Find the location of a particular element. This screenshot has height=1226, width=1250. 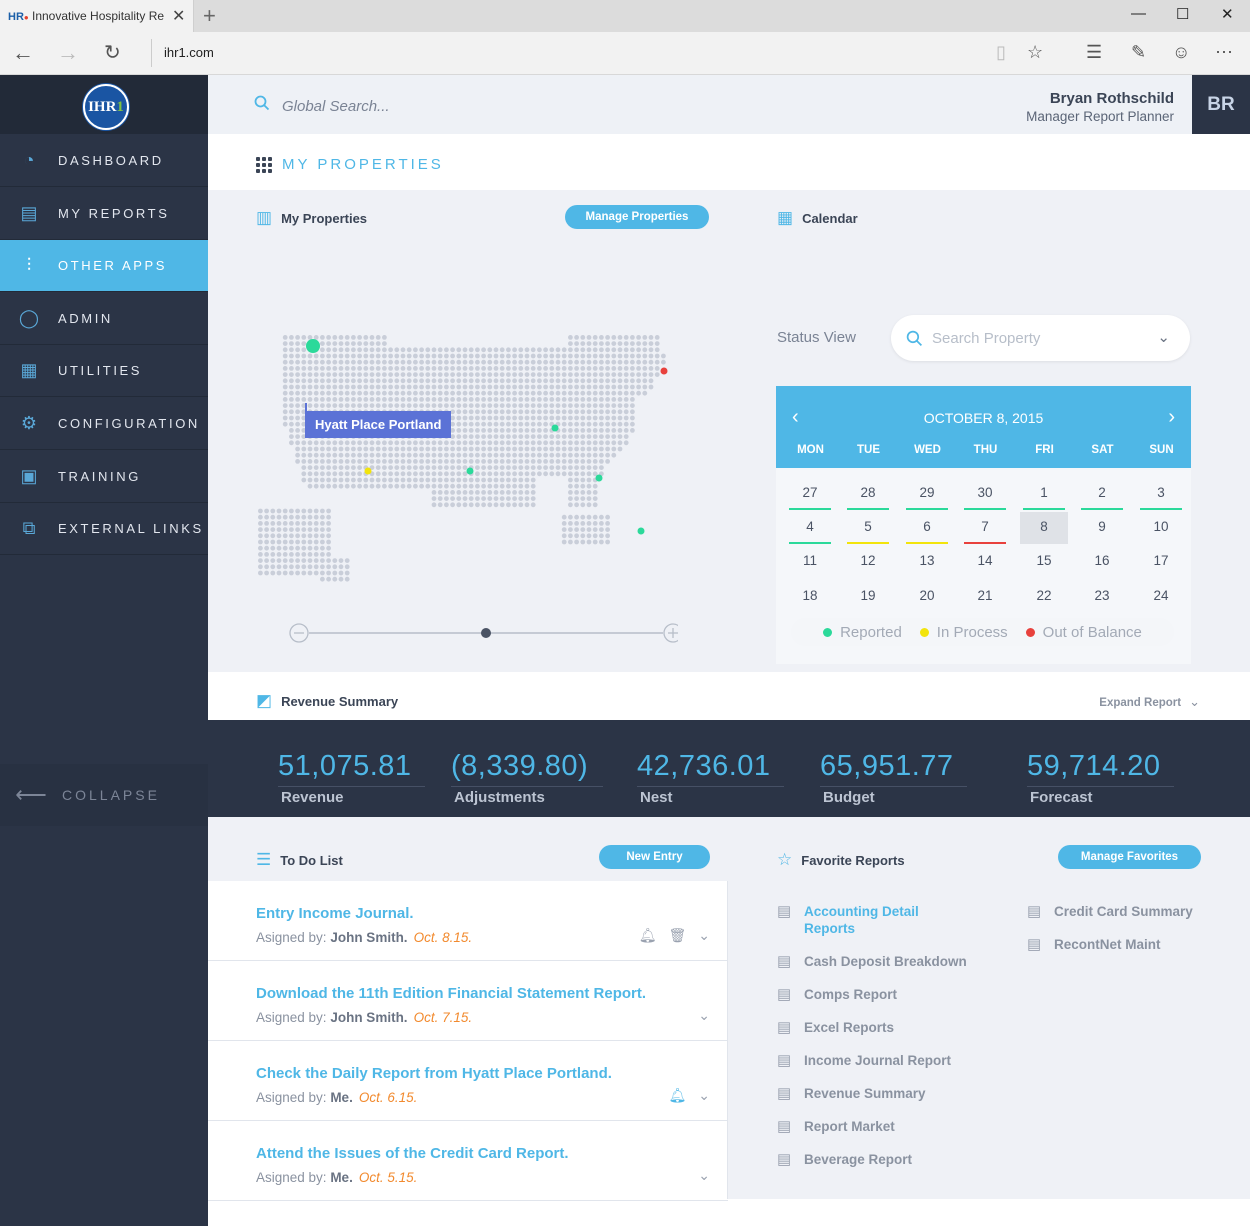

sidebar-item-dashboard: ◔ DASHBOARD is located at coordinates (104, 161).